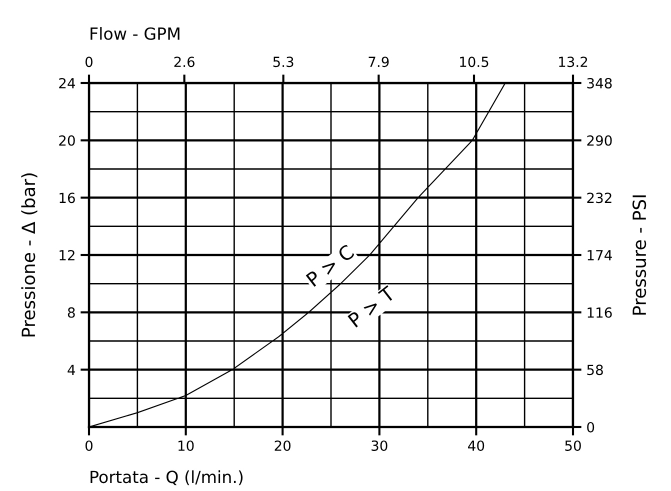 This screenshot has width=671, height=491. What do you see at coordinates (639, 255) in the screenshot?
I see `y2-axis-title: Pressure - PSI` at bounding box center [639, 255].